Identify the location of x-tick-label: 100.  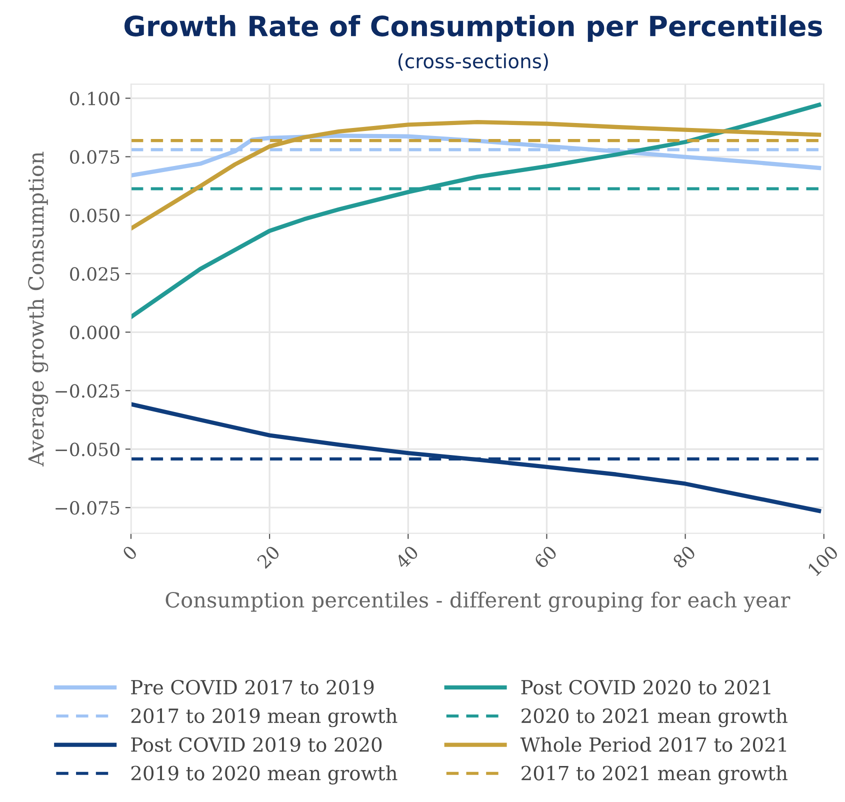
(823, 560).